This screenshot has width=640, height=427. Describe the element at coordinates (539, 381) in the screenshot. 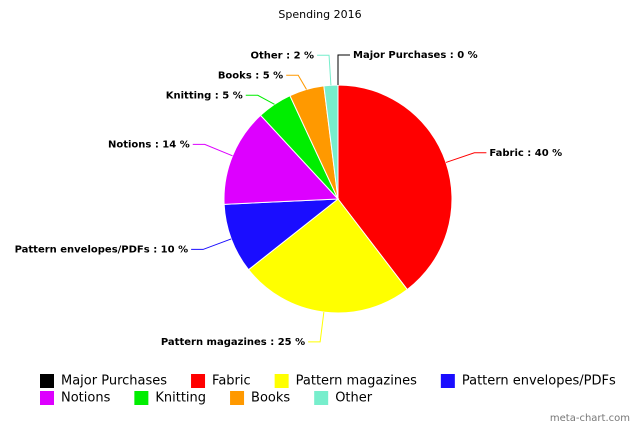

I see `legend-label: Pattern envelopes/PDFs` at that location.